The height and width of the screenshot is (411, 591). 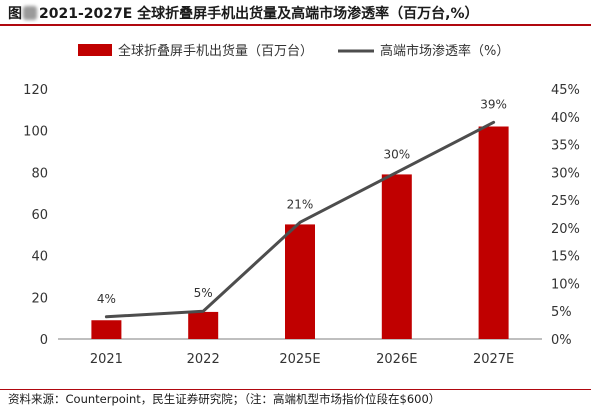 What do you see at coordinates (565, 173) in the screenshot?
I see `y-right-tick-label: 30%` at bounding box center [565, 173].